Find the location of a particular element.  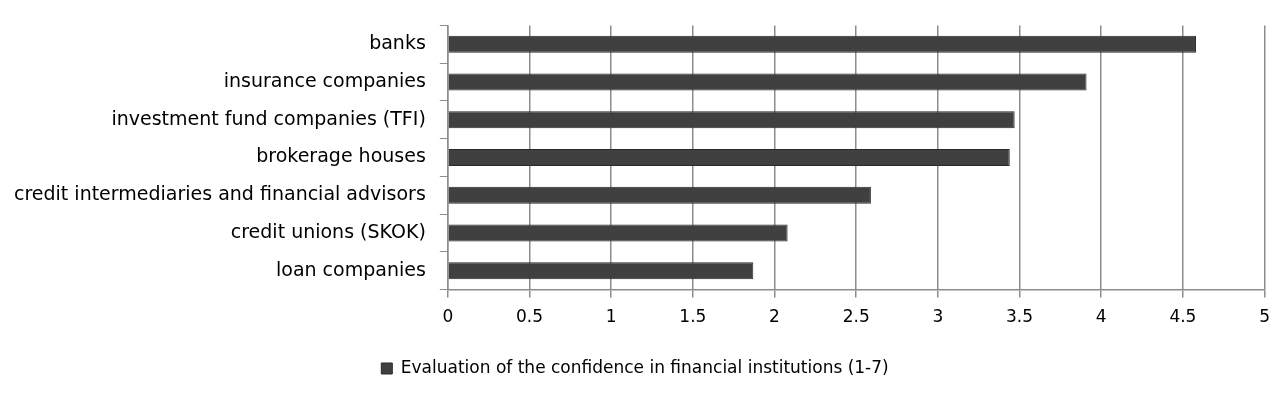

x-tick-label: 0.5 is located at coordinates (529, 316).